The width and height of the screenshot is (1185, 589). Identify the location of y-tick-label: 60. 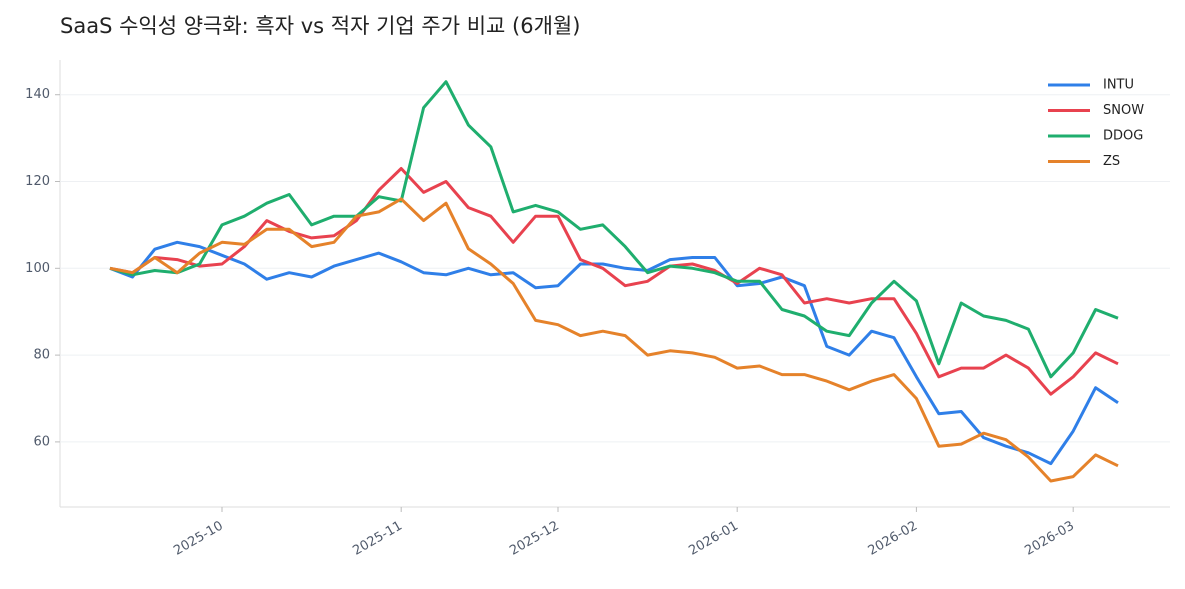
(41, 441).